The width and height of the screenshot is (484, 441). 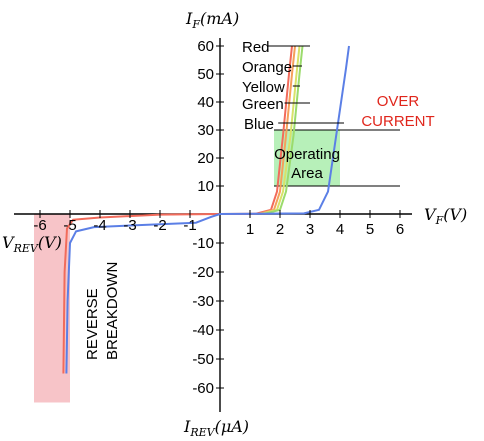 I want to click on y-tick-label-positive: 60, so click(x=205, y=46).